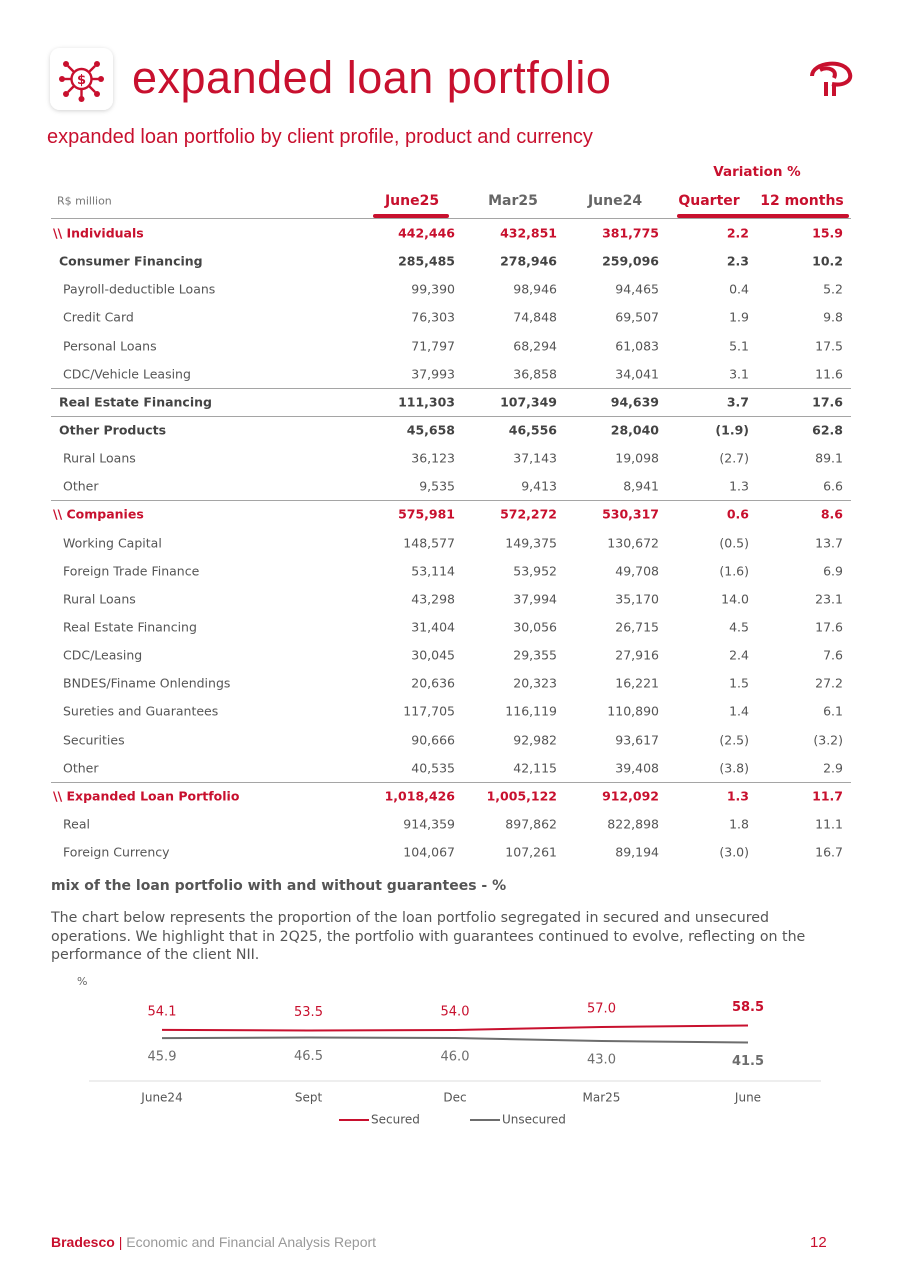 The width and height of the screenshot is (898, 1272). Describe the element at coordinates (513, 201) in the screenshot. I see `column-header: Mar25` at that location.